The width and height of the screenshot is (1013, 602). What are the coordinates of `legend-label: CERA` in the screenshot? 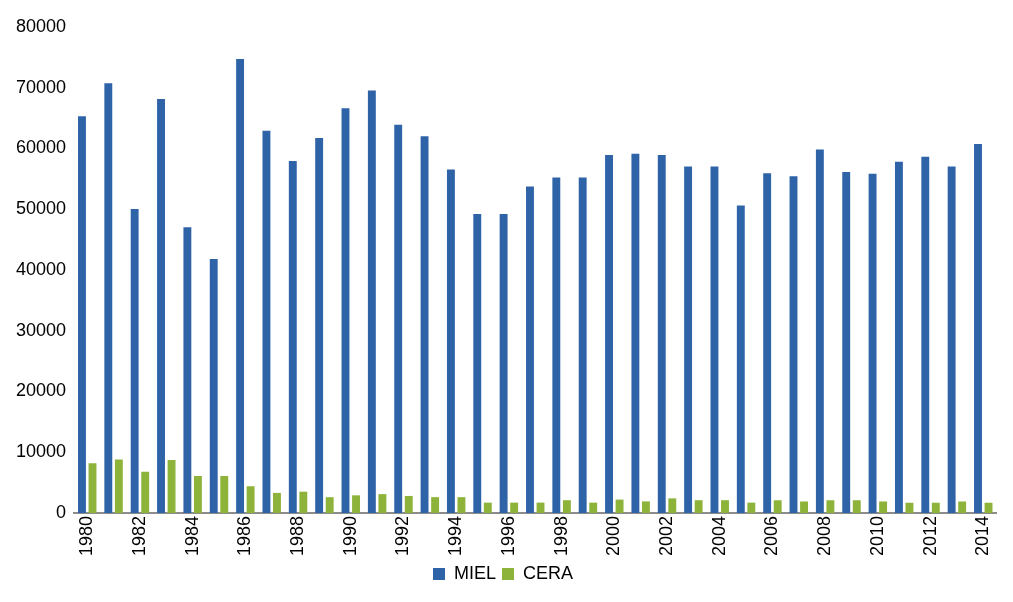 It's located at (548, 572).